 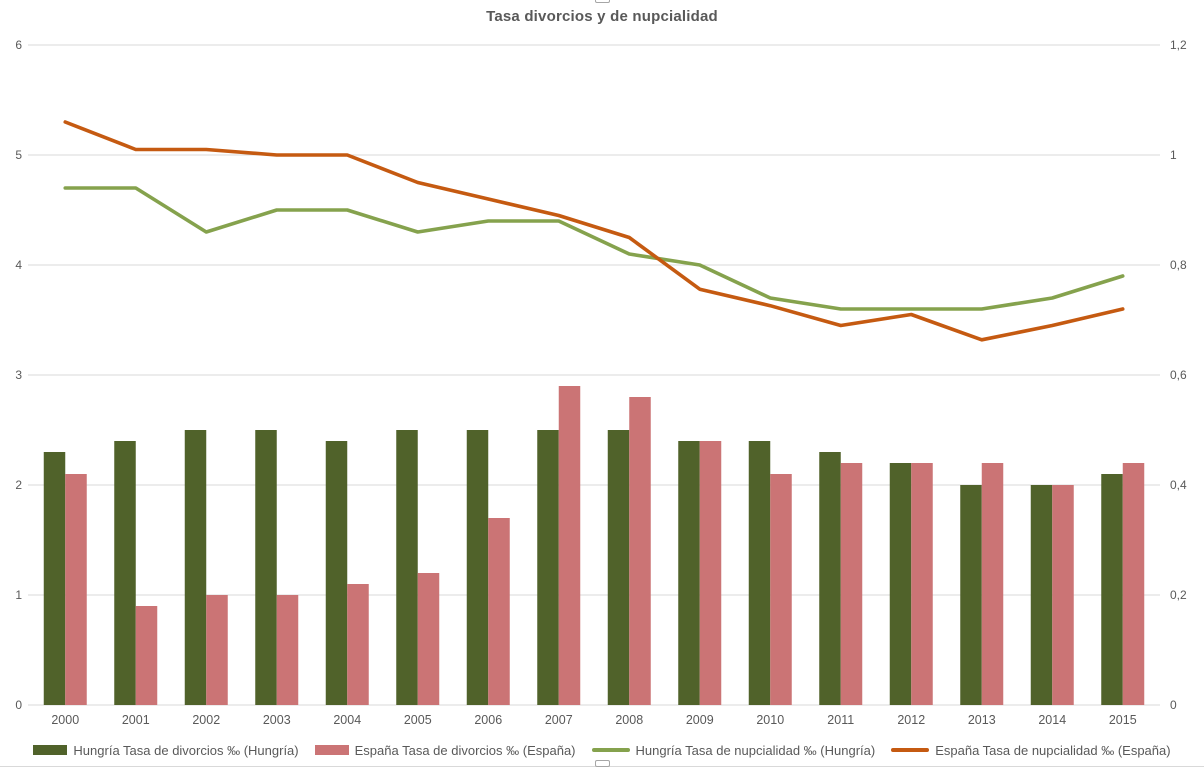 What do you see at coordinates (18, 705) in the screenshot?
I see `left-axis-tick-label: 0` at bounding box center [18, 705].